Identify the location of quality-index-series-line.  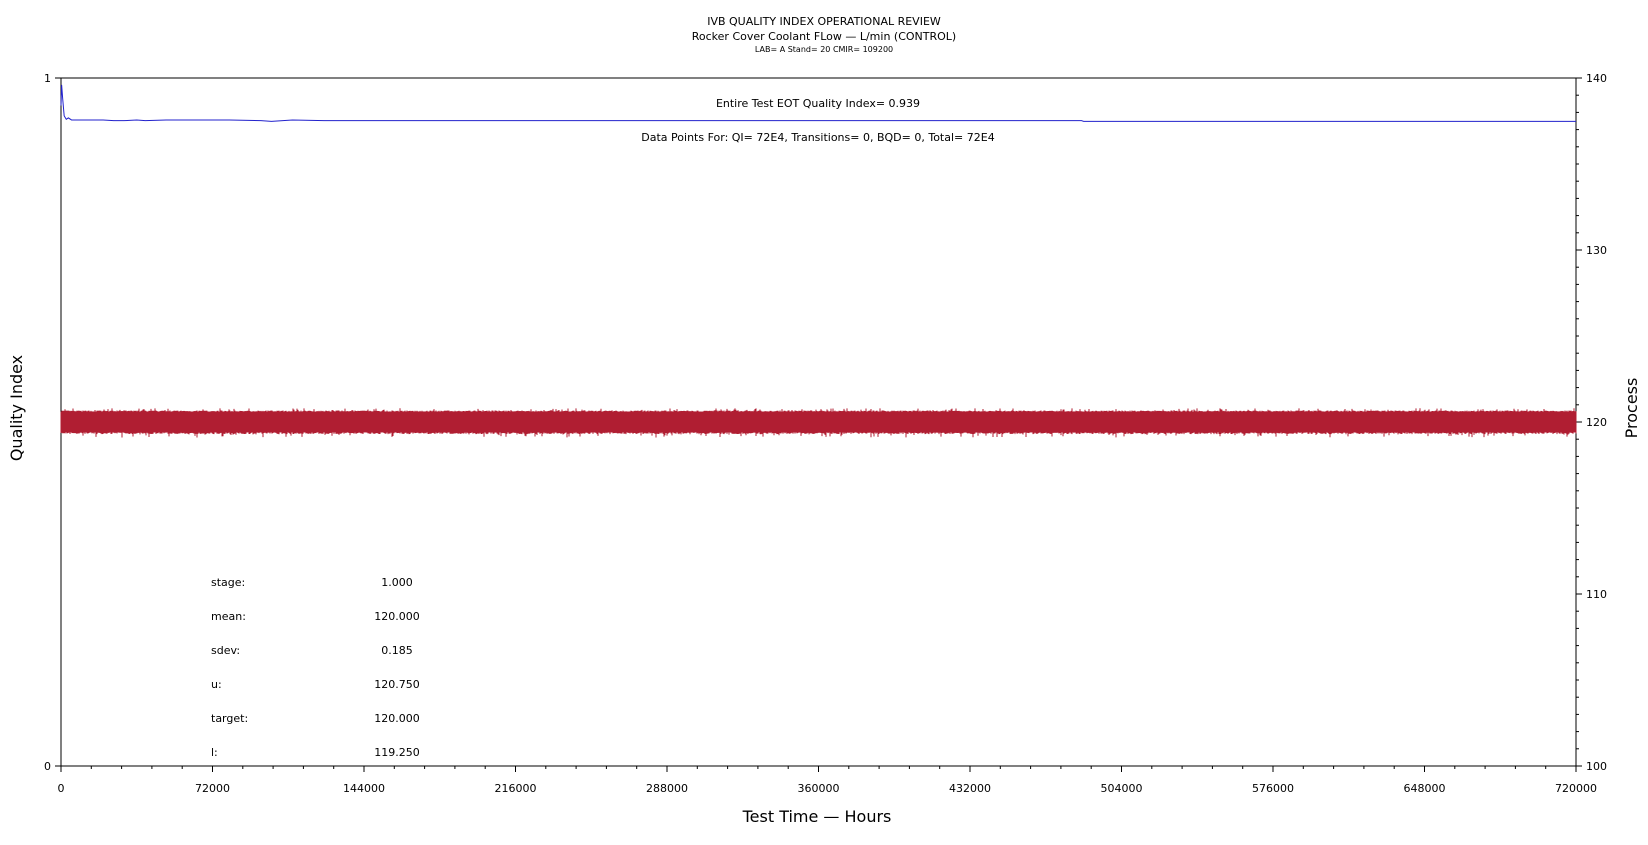
(818, 103).